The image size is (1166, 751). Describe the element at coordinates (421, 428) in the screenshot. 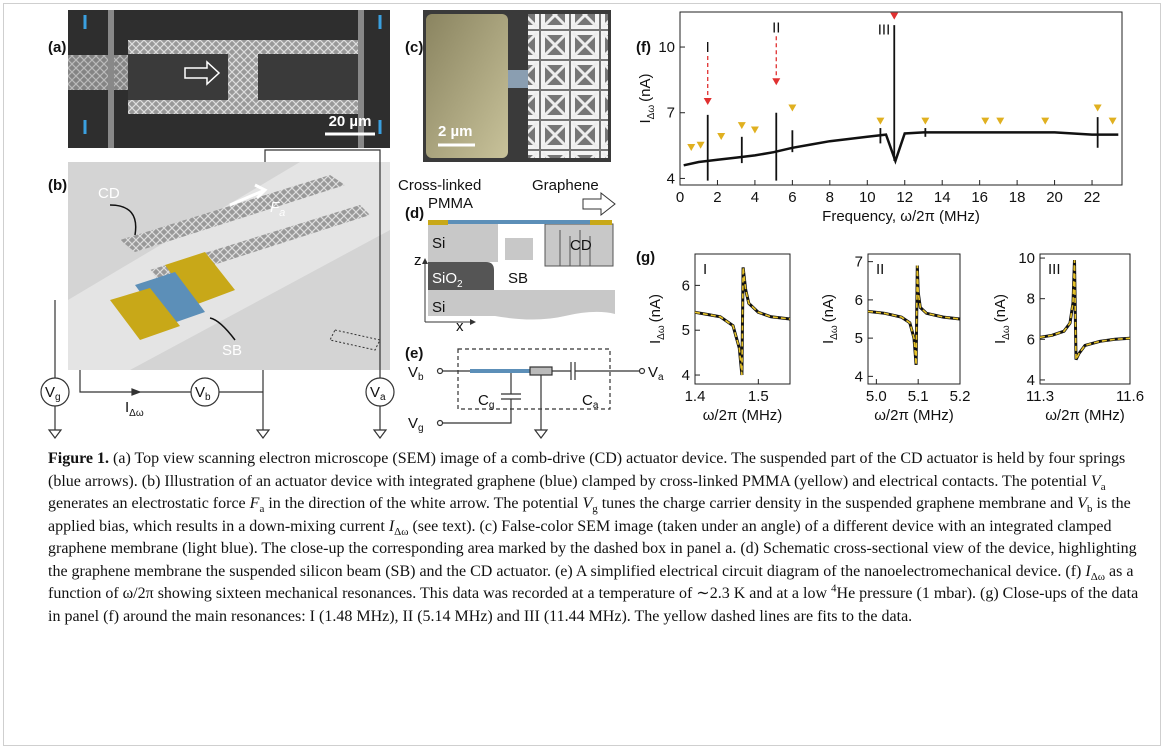

I see `v-sub: g` at that location.